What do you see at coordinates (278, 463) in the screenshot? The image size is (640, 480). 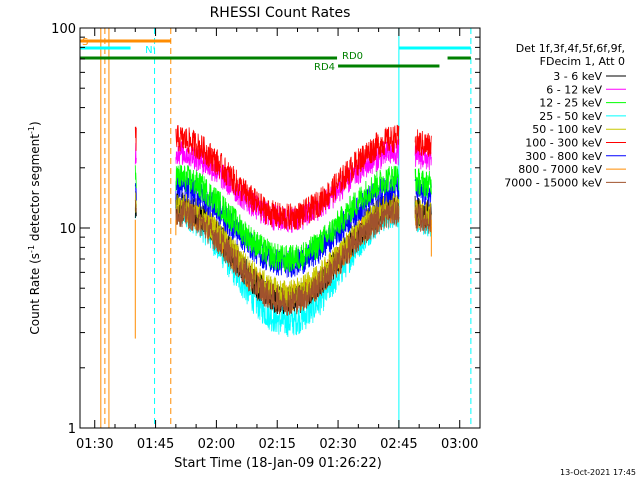 I see `x-axis-label: Start Time (18-Jan-09 01:26:22)` at bounding box center [278, 463].